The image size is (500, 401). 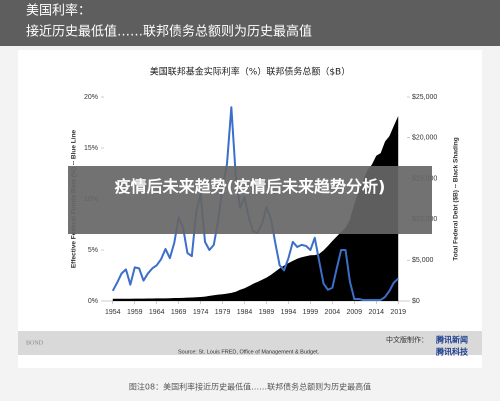 What do you see at coordinates (113, 312) in the screenshot?
I see `x-tick-label: 1954` at bounding box center [113, 312].